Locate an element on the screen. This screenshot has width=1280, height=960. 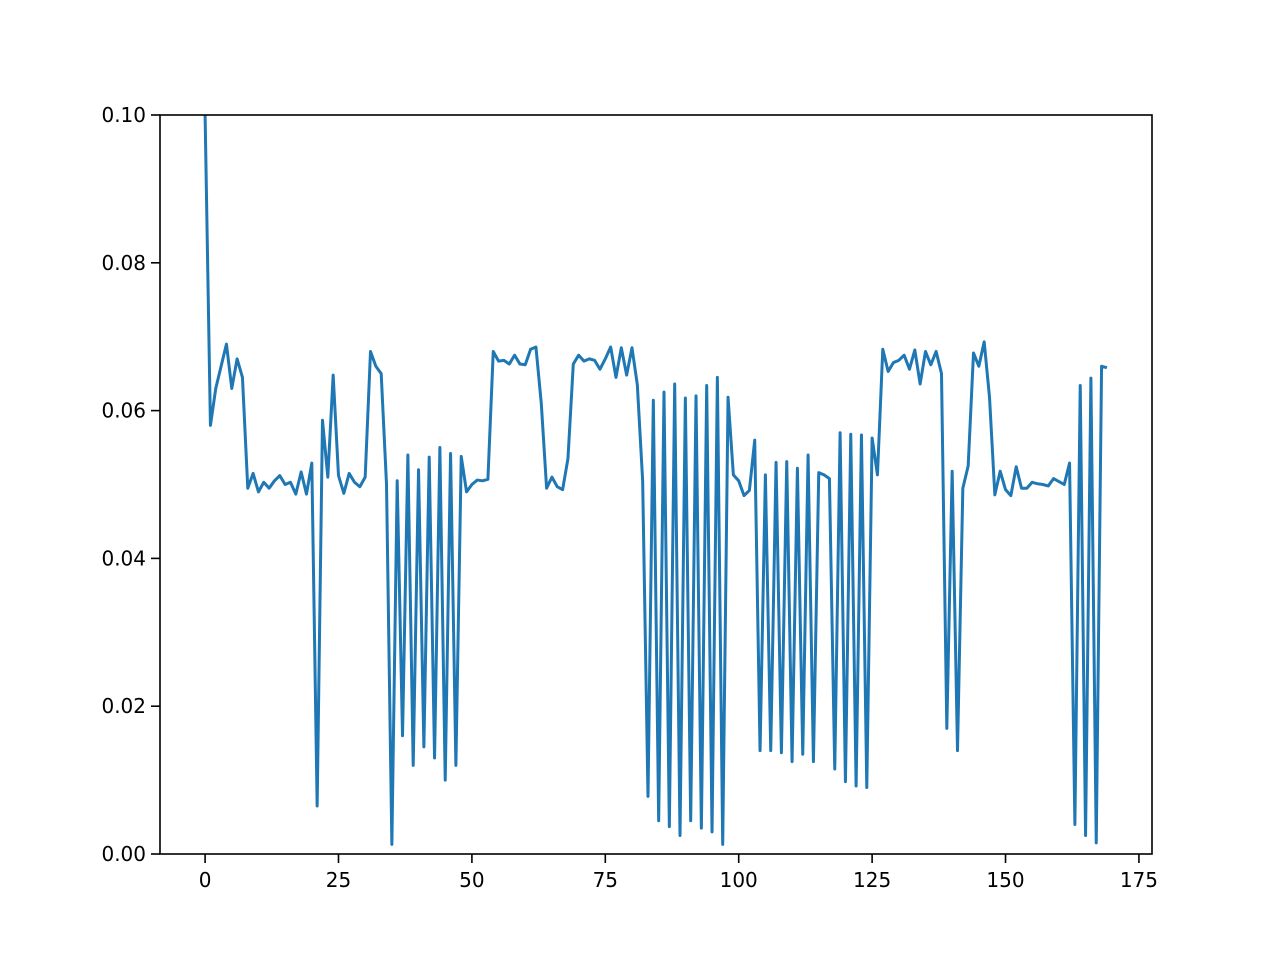
y-tick-label: 0.04 is located at coordinates (123, 558).